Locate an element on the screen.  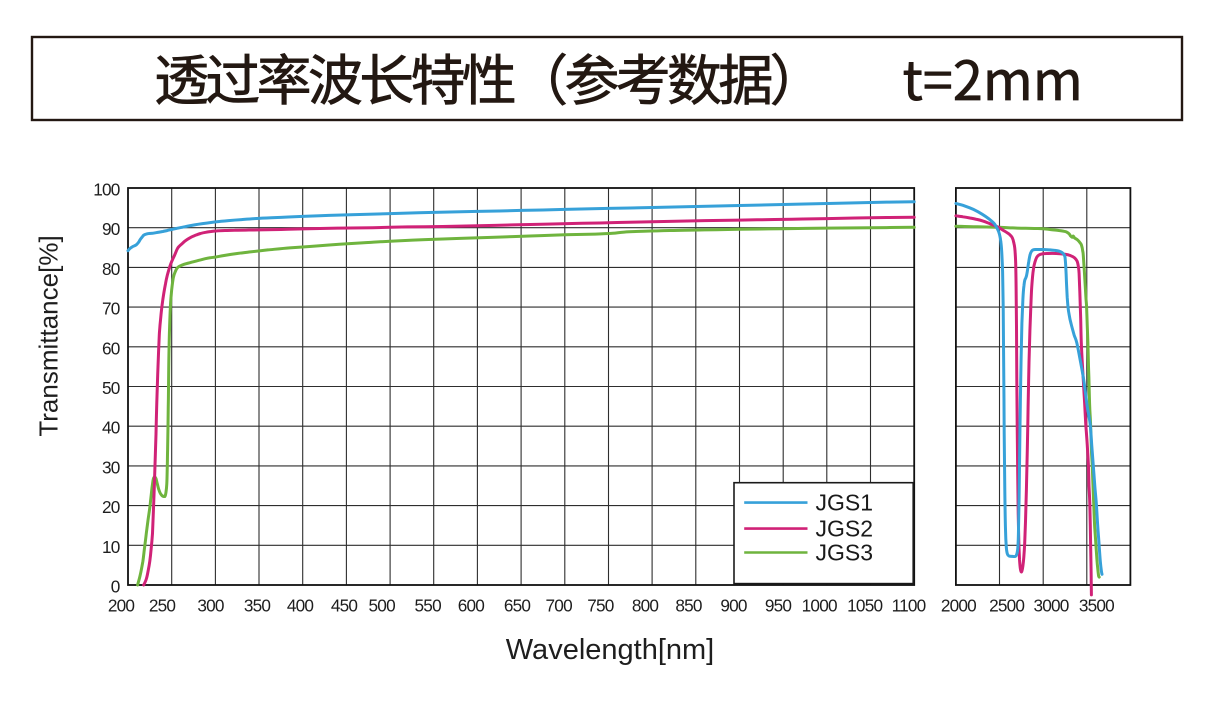
svg-text: JGS2 is located at coordinates (845, 529).